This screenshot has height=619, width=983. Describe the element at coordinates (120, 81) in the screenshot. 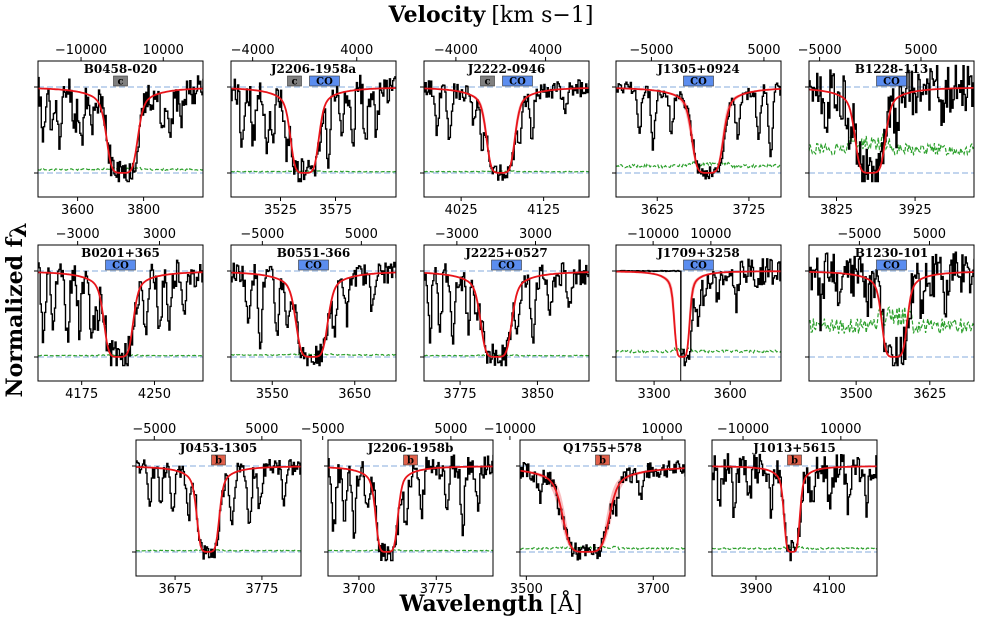

I see `badge-c` at that location.